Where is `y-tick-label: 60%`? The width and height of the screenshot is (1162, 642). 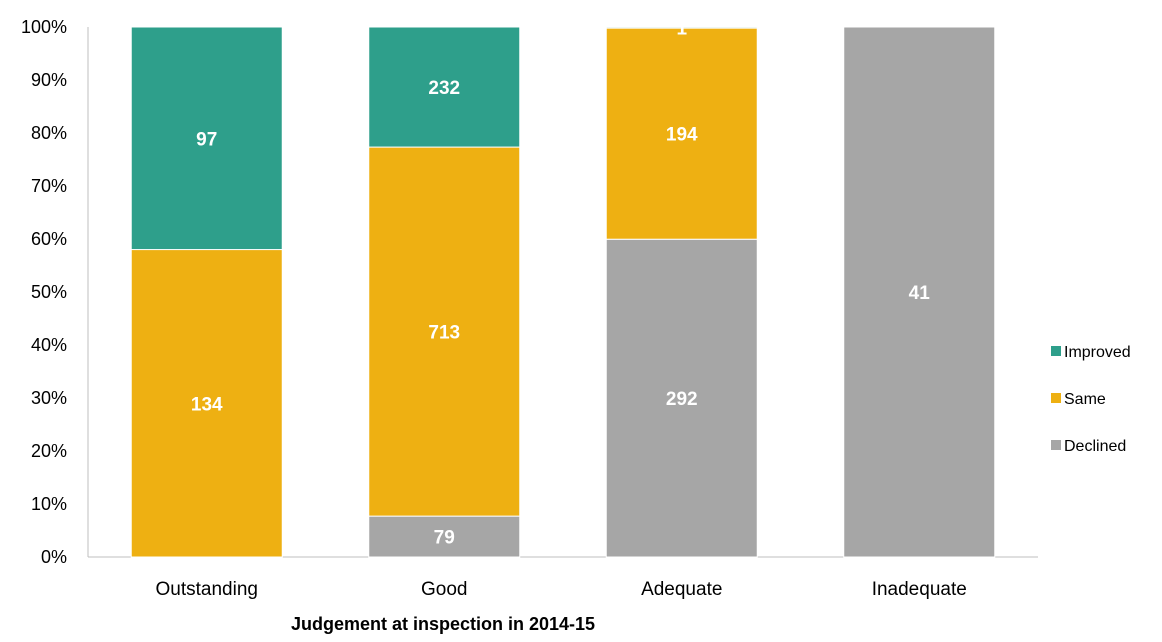
y-tick-label: 60% is located at coordinates (49, 239).